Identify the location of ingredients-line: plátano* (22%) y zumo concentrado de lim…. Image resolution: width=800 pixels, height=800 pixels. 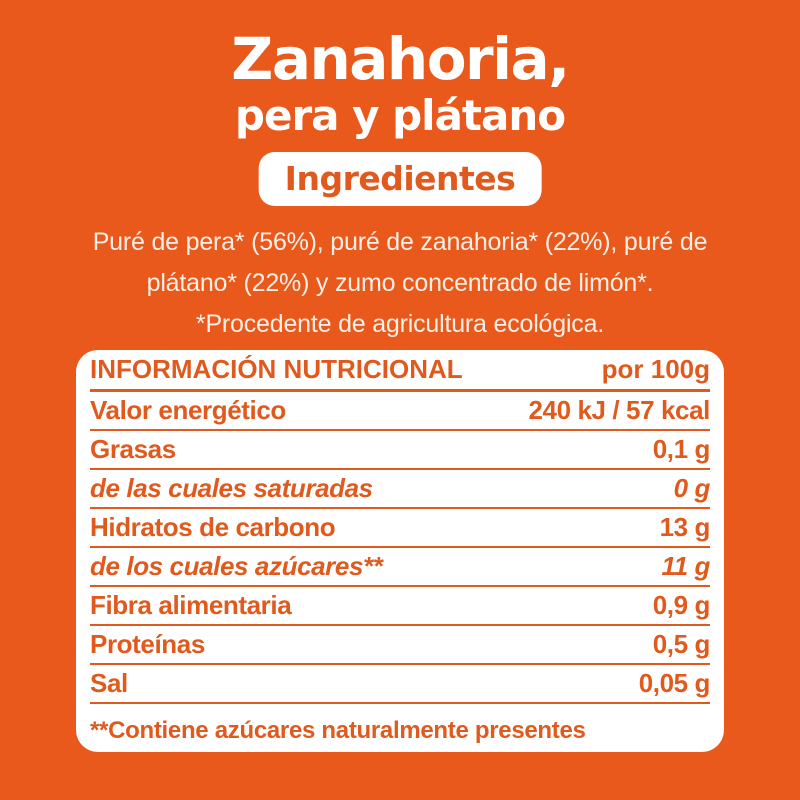
(400, 283).